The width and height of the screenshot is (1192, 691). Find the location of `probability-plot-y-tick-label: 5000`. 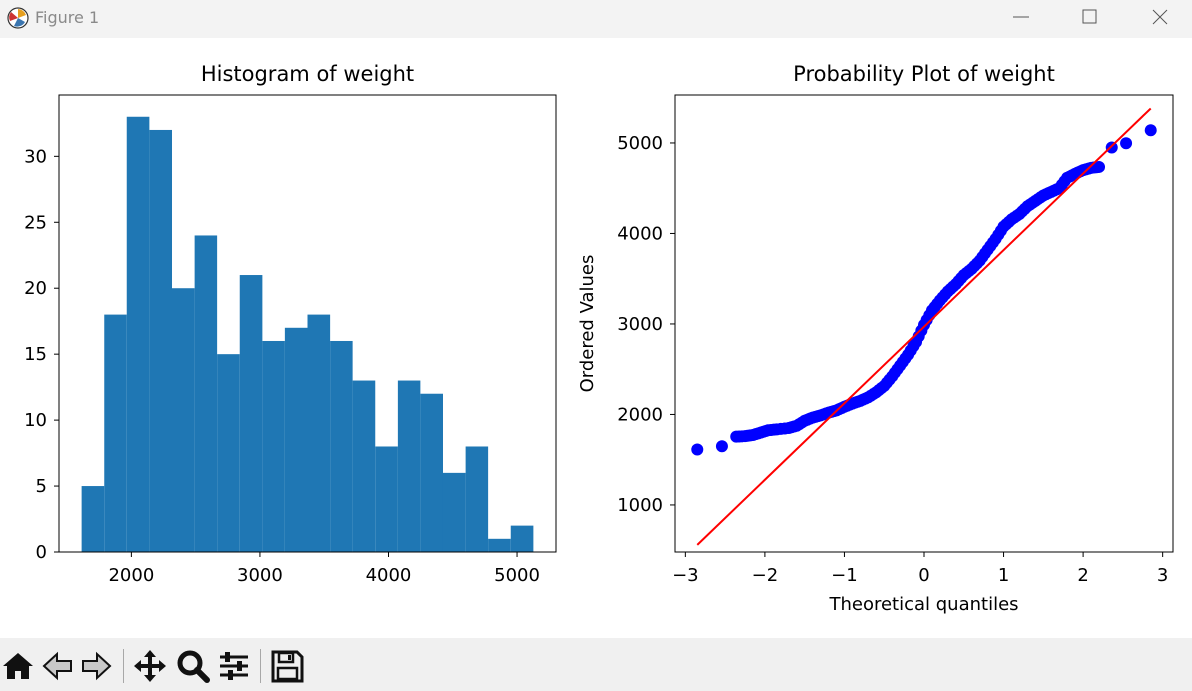

probability-plot-y-tick-label: 5000 is located at coordinates (640, 143).